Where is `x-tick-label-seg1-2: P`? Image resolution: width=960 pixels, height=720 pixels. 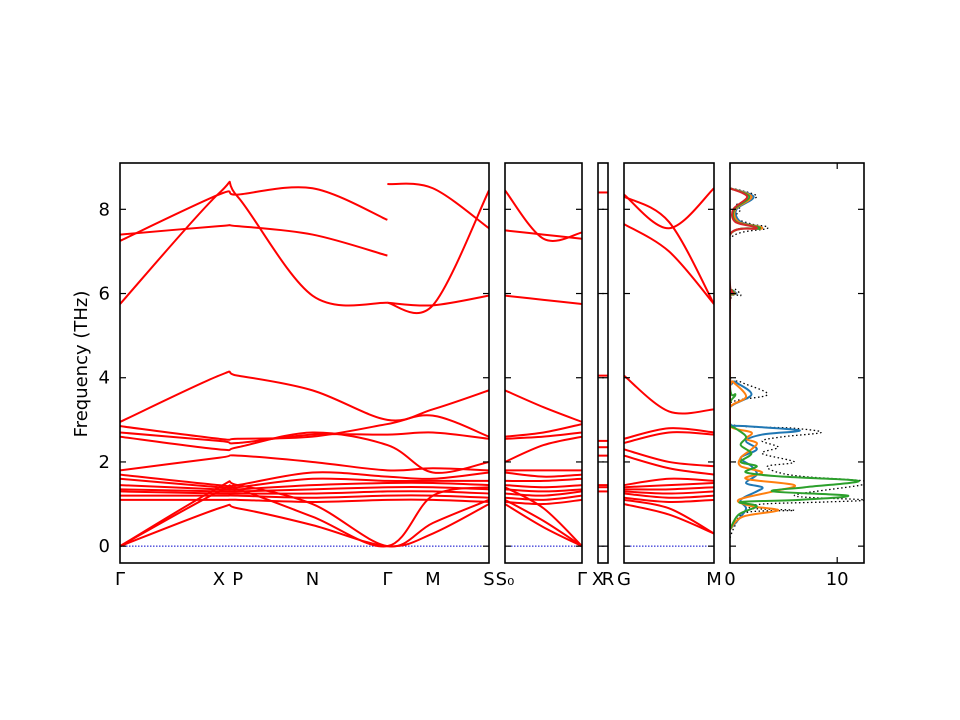
x-tick-label-seg1-2: P is located at coordinates (237, 579).